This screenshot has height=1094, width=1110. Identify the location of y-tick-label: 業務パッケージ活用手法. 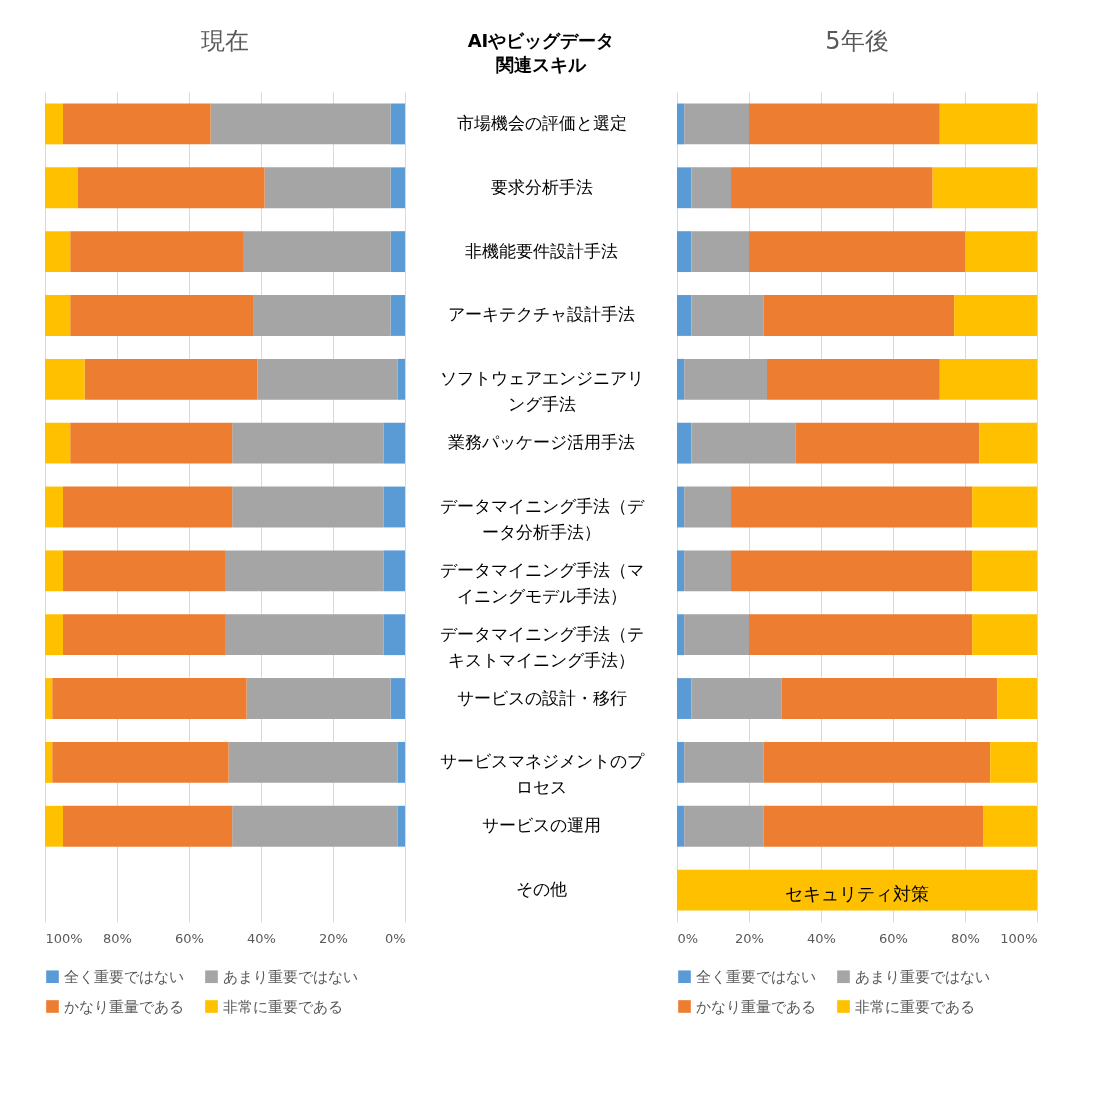
(541, 442).